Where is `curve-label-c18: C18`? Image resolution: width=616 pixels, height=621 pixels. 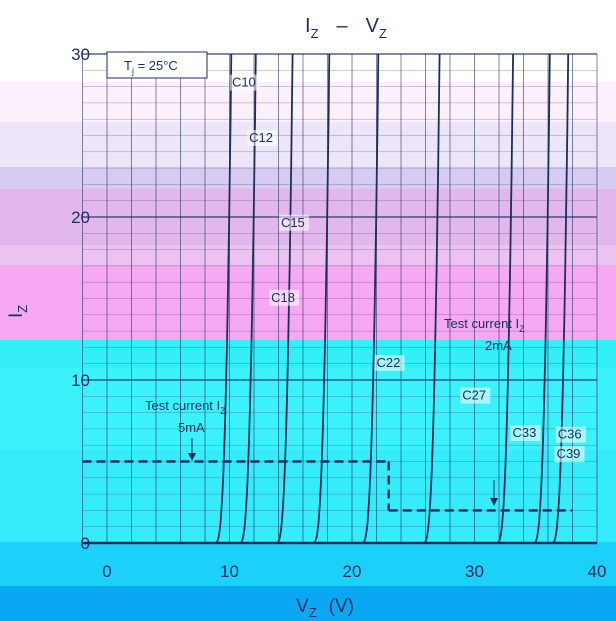
curve-label-c18: C18 is located at coordinates (283, 297).